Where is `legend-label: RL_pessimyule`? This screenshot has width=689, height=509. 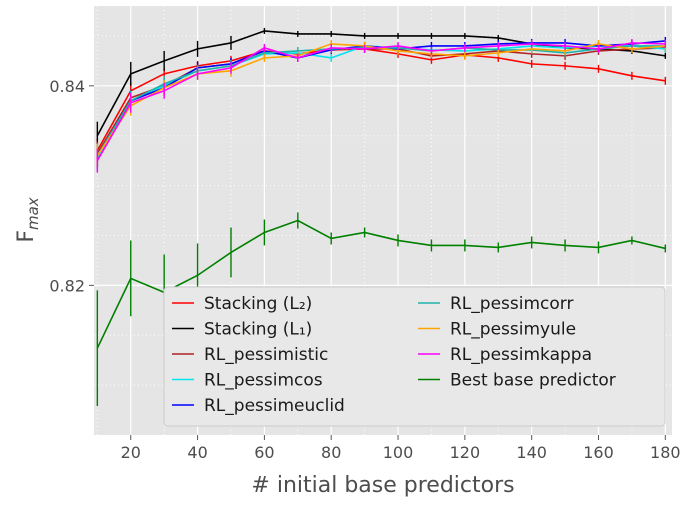 legend-label: RL_pessimyule is located at coordinates (513, 330).